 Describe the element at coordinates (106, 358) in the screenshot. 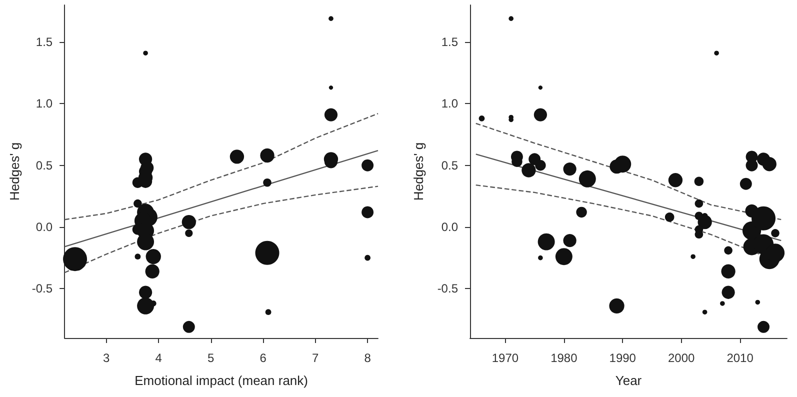

I see `x-tick-label: 3` at that location.